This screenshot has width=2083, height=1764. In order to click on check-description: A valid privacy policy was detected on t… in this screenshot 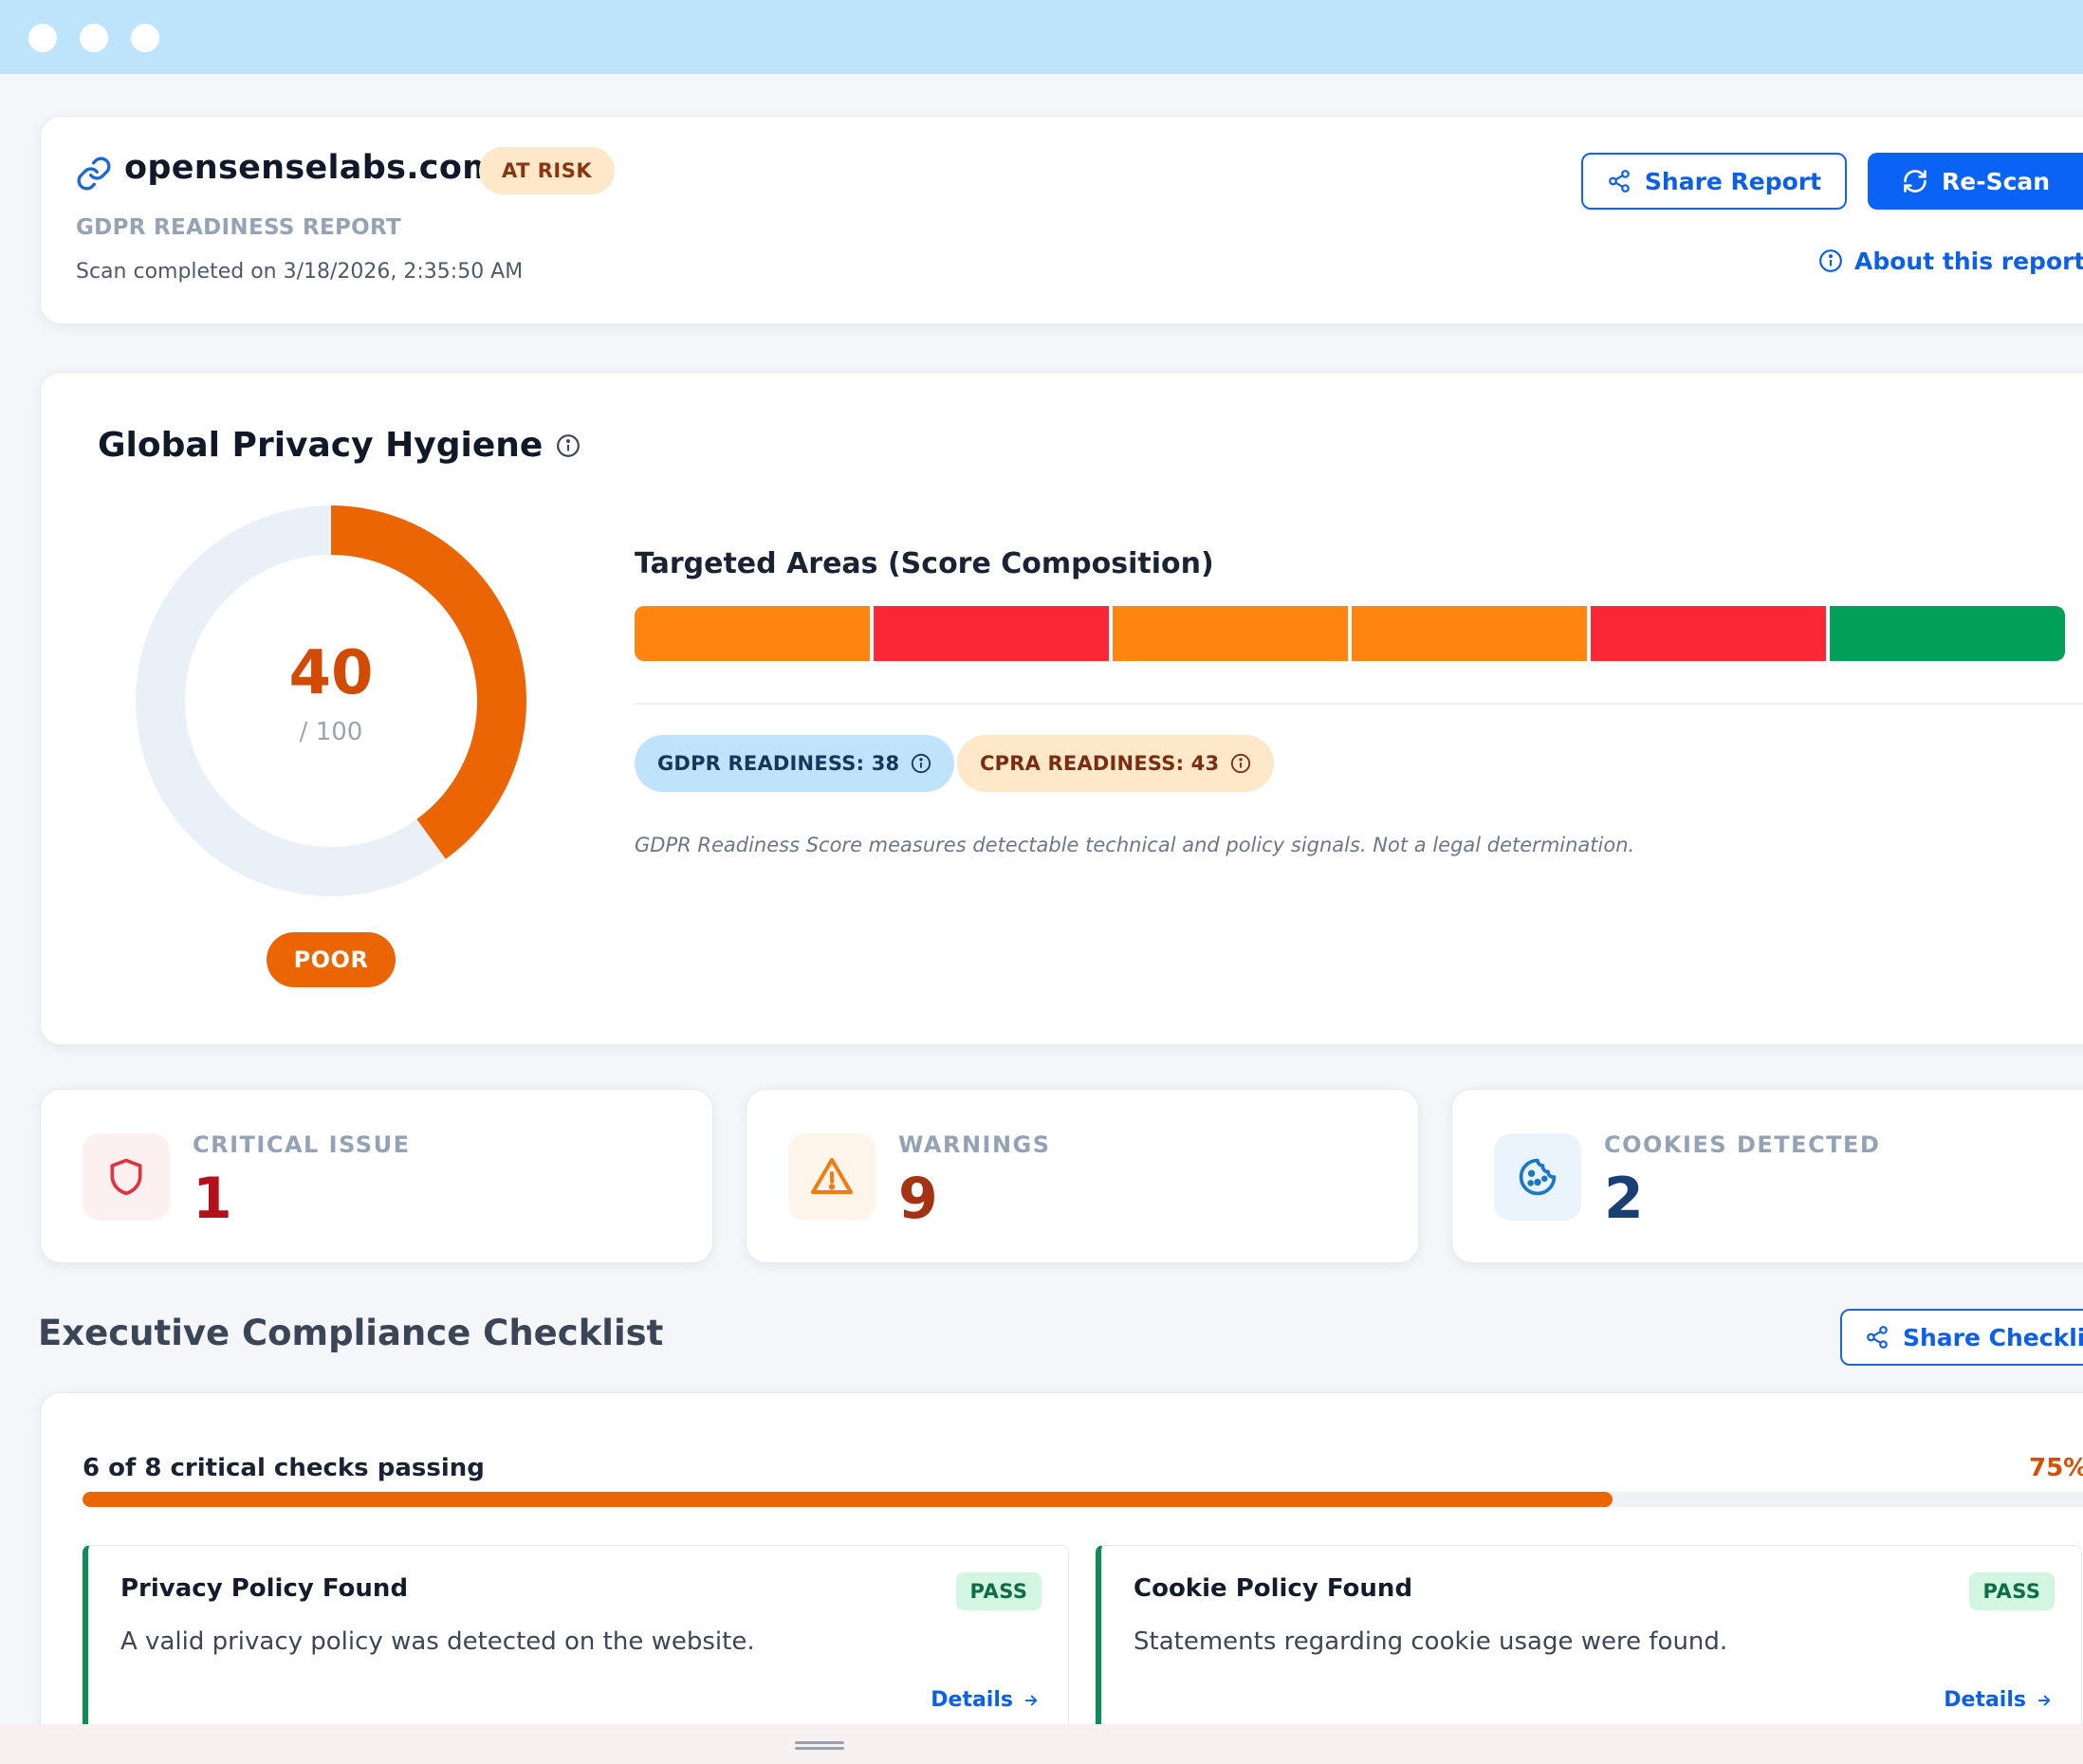, I will do `click(438, 1641)`.